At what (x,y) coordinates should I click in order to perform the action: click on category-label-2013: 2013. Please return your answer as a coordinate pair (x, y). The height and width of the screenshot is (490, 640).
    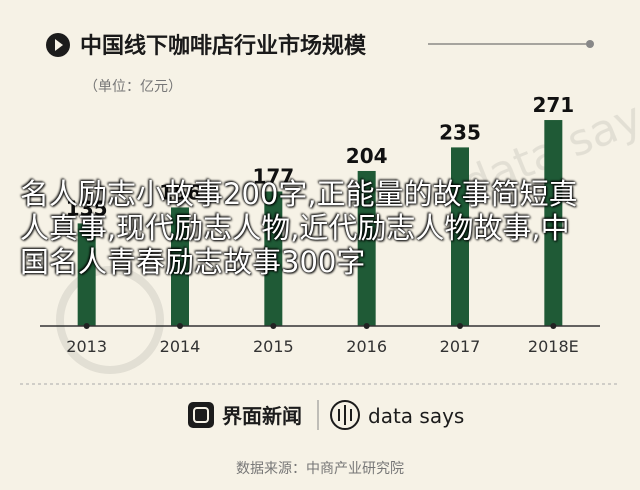
    Looking at the image, I should click on (86, 346).